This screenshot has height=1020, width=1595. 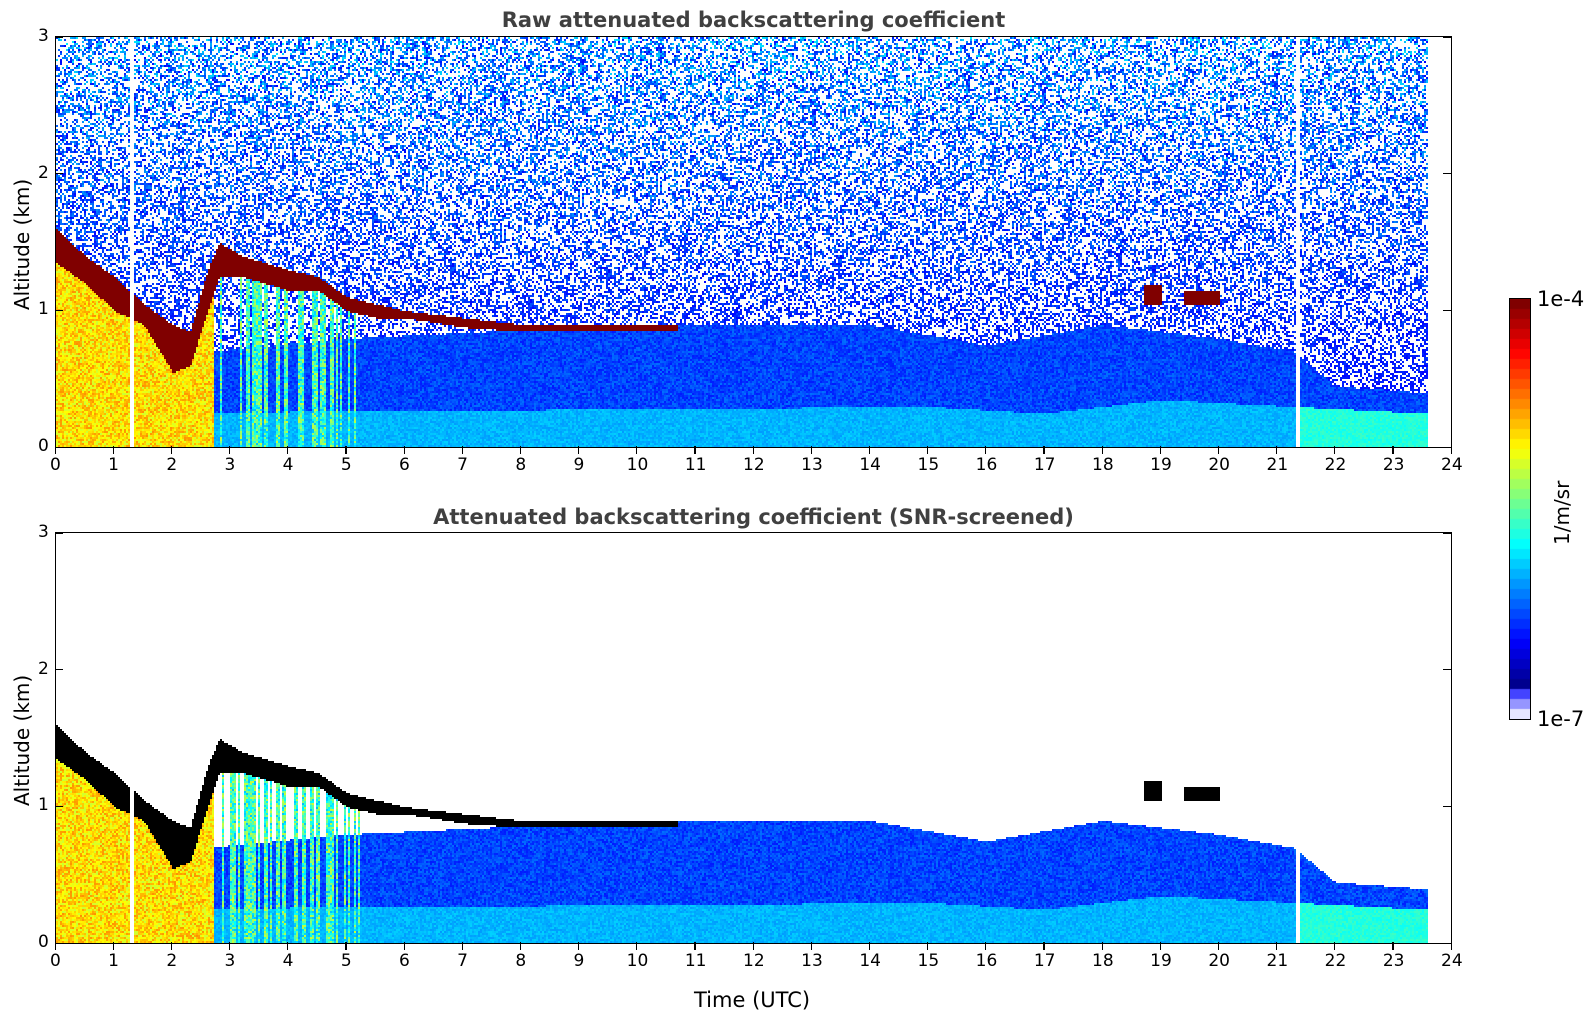 What do you see at coordinates (1561, 299) in the screenshot?
I see `colorbar-max-label: 1e-4` at bounding box center [1561, 299].